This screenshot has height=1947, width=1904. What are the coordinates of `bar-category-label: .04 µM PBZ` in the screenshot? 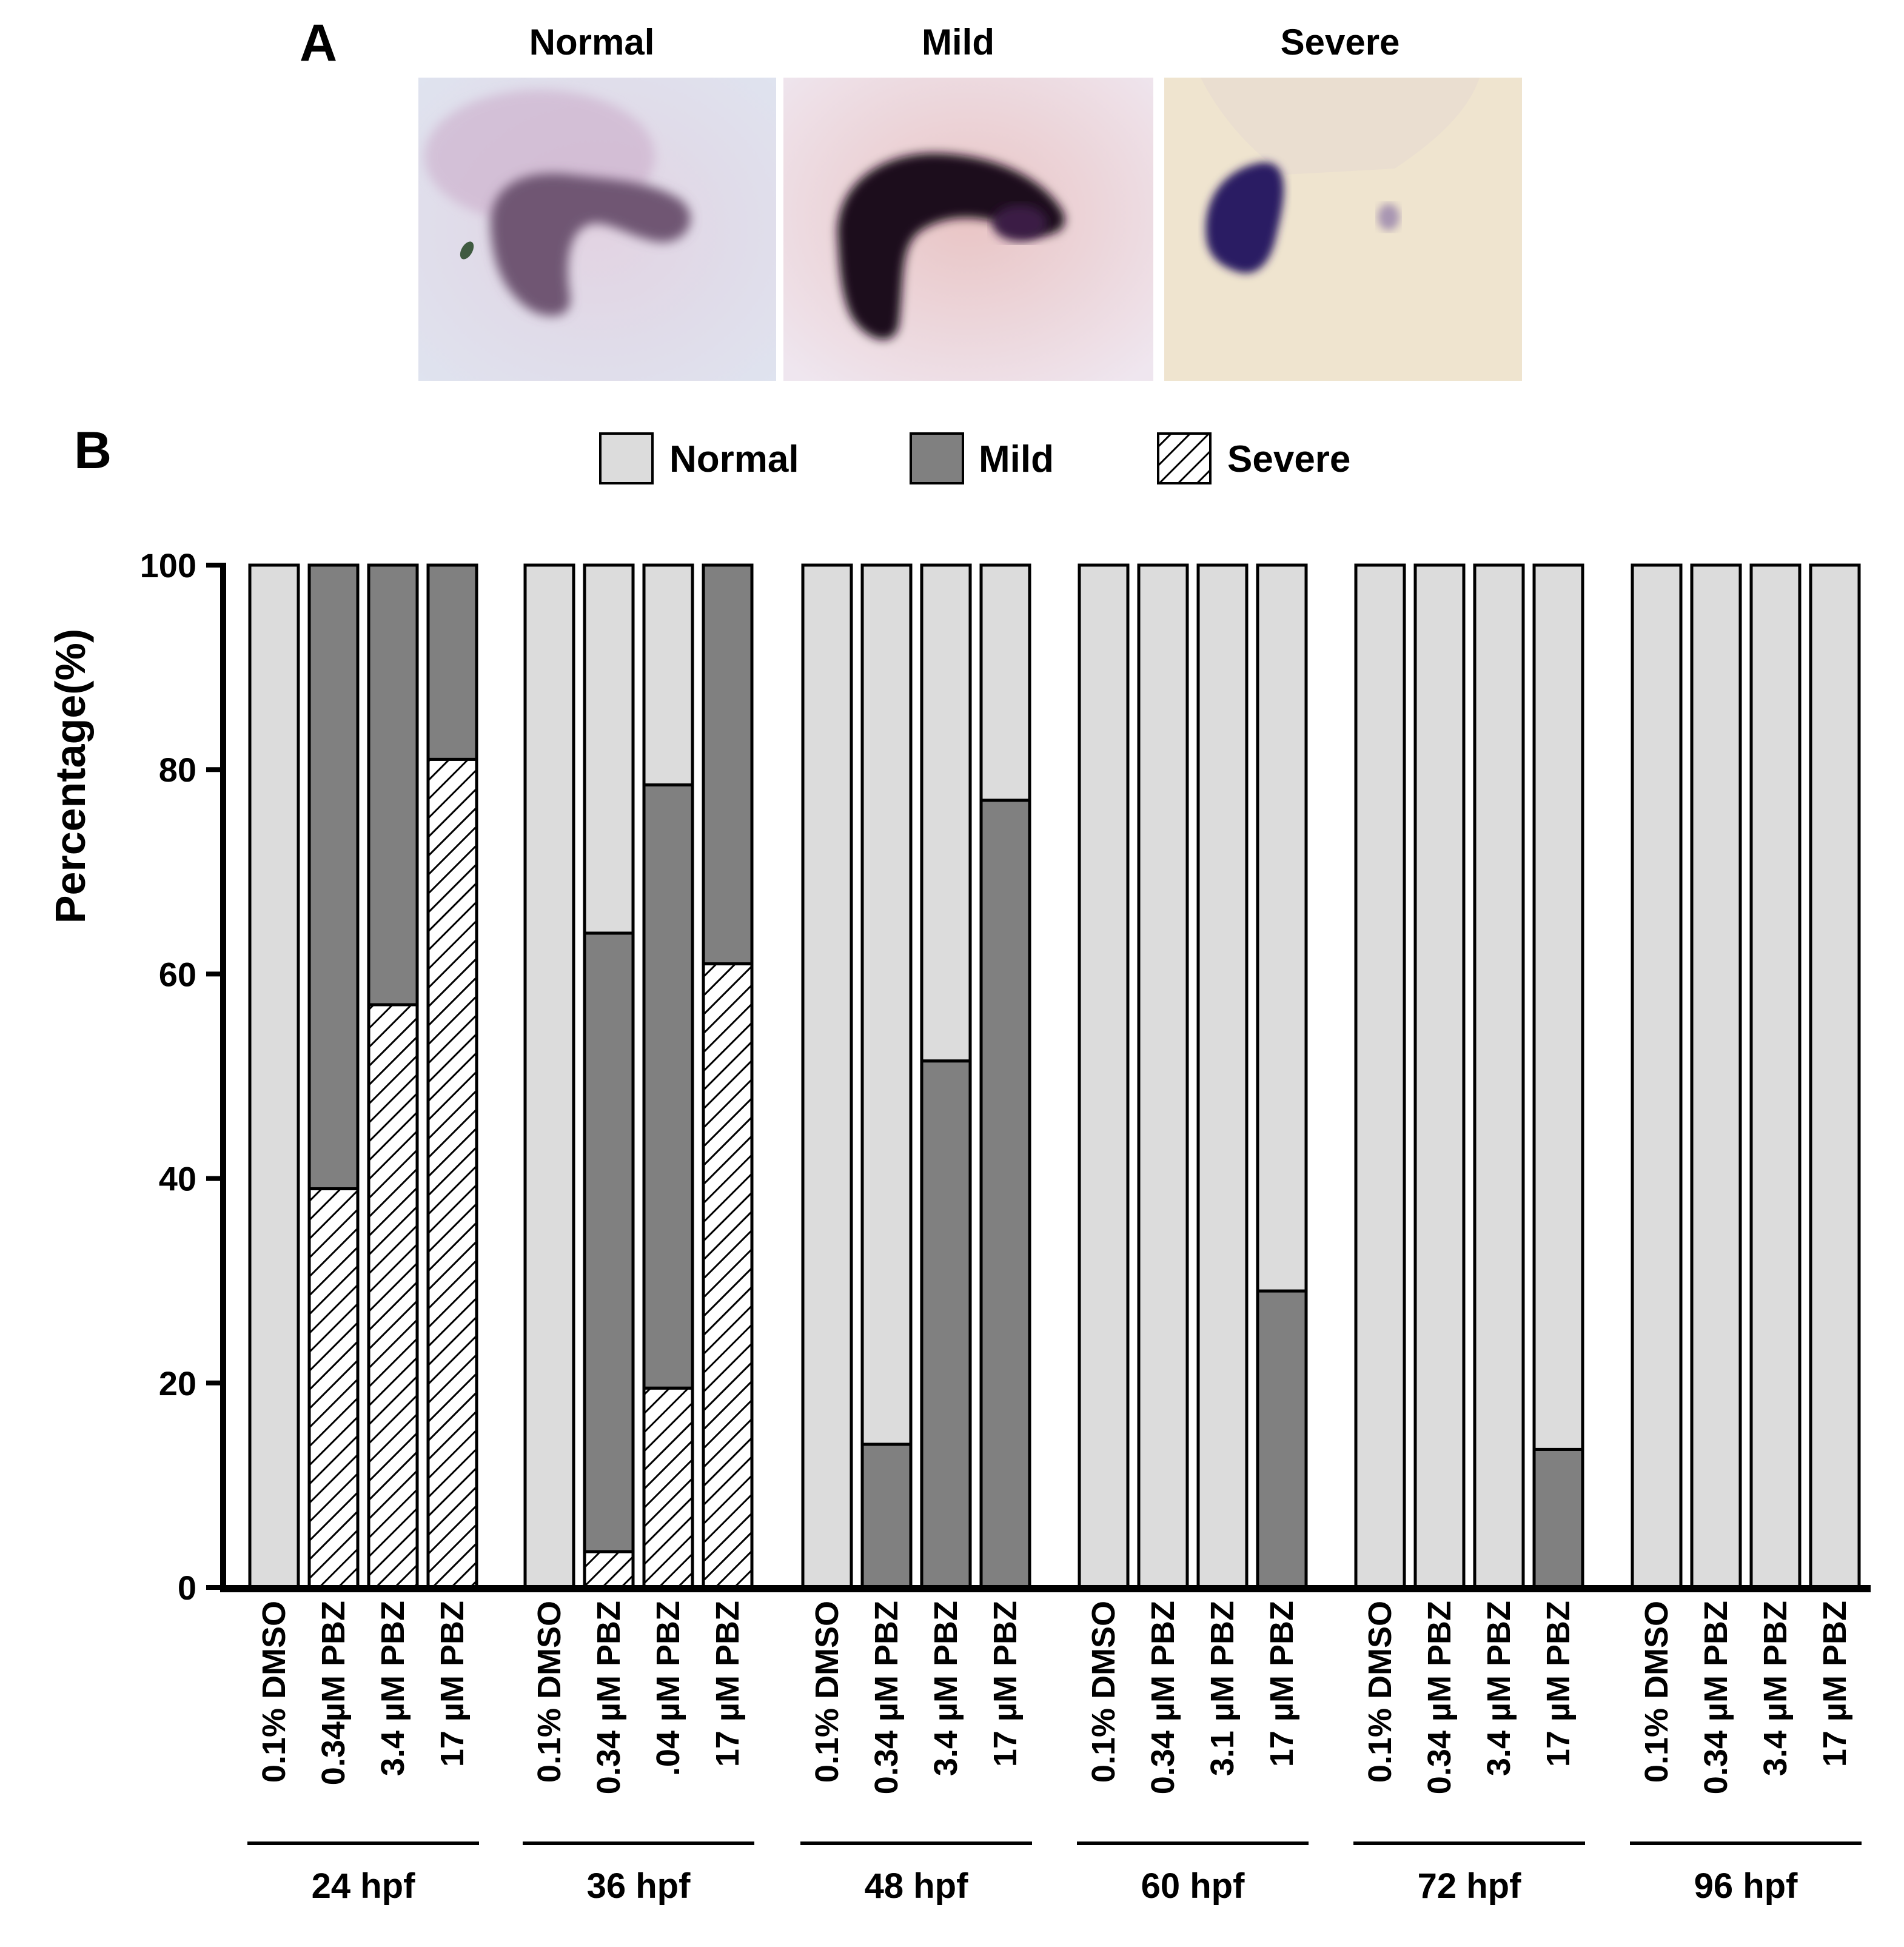 It's located at (668, 1689).